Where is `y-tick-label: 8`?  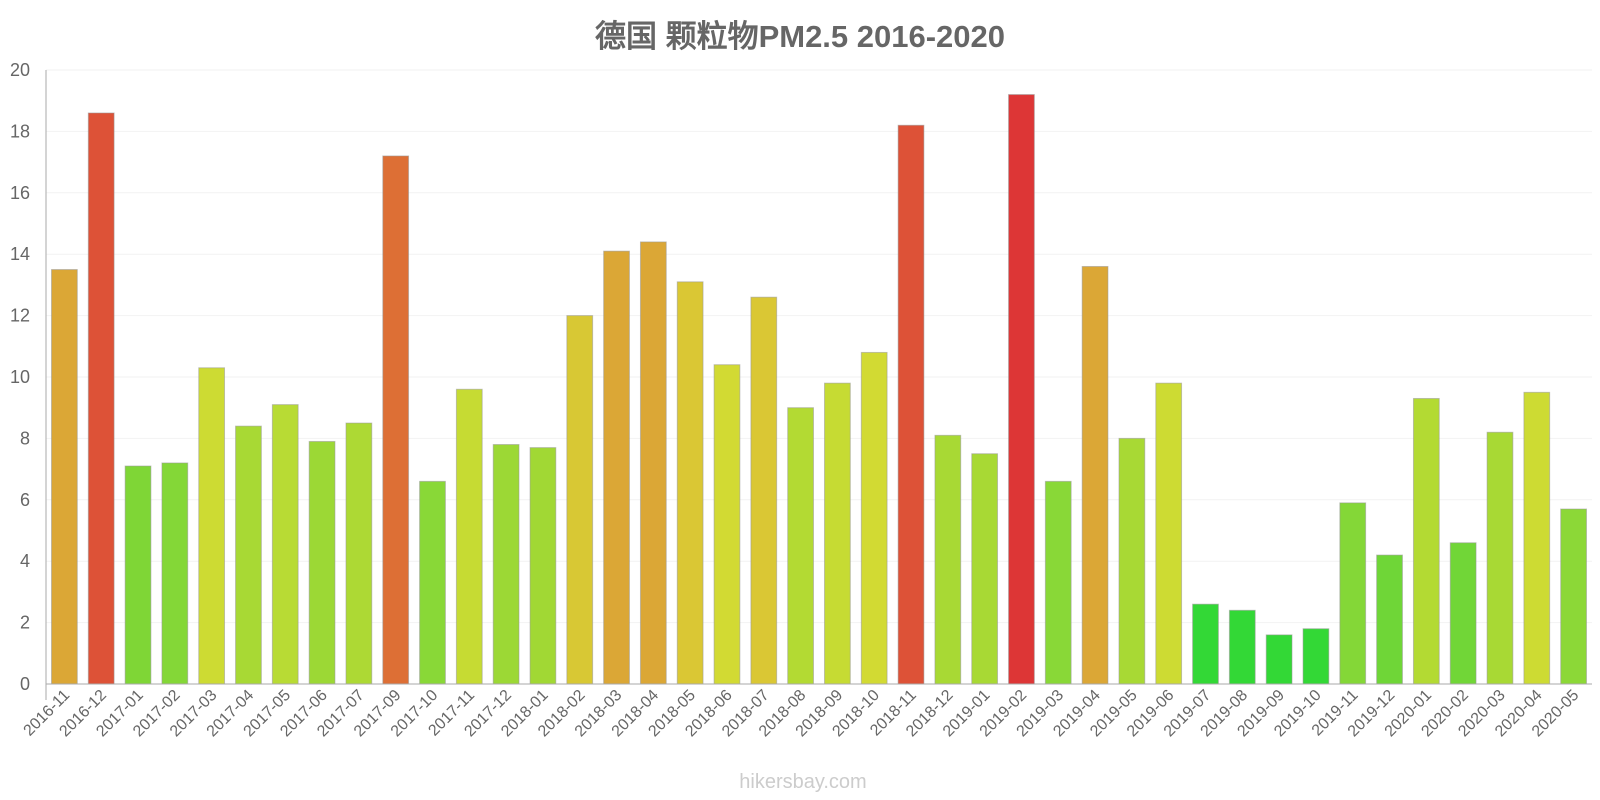
y-tick-label: 8 is located at coordinates (25, 438).